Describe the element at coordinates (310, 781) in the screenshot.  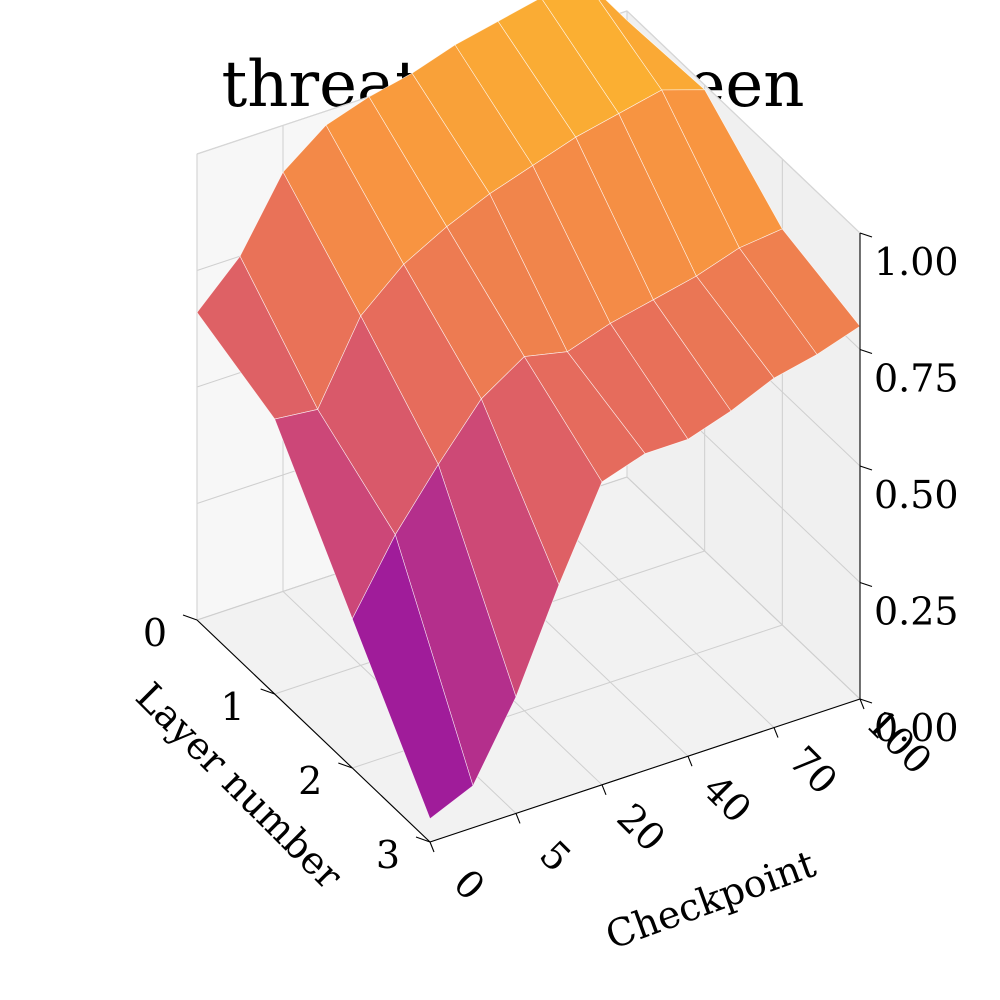
I see `y-tick-label: 2` at that location.